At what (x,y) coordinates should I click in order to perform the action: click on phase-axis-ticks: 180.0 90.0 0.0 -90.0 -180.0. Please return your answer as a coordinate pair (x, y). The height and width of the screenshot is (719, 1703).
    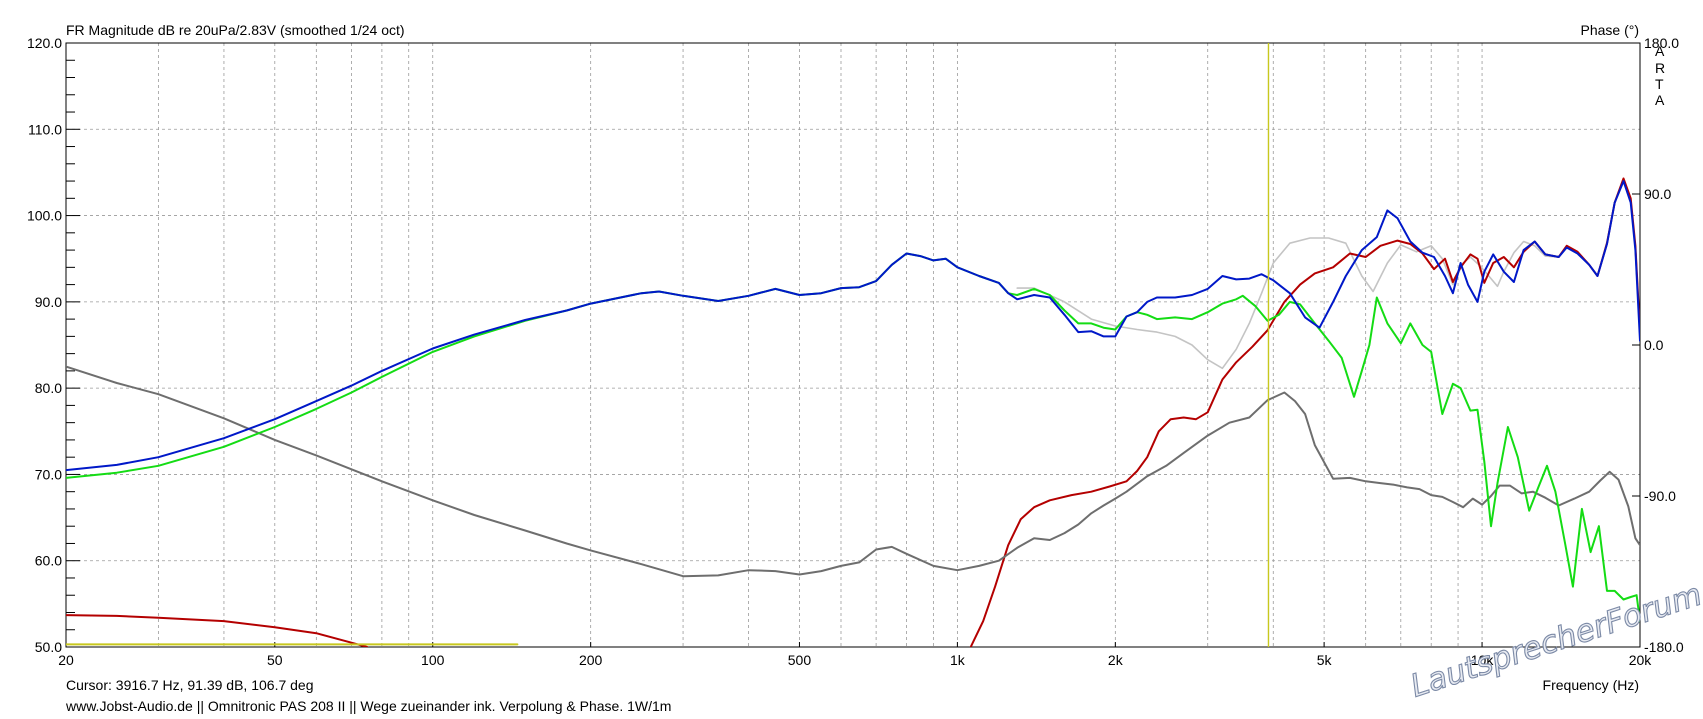
    Looking at the image, I should click on (1658, 345).